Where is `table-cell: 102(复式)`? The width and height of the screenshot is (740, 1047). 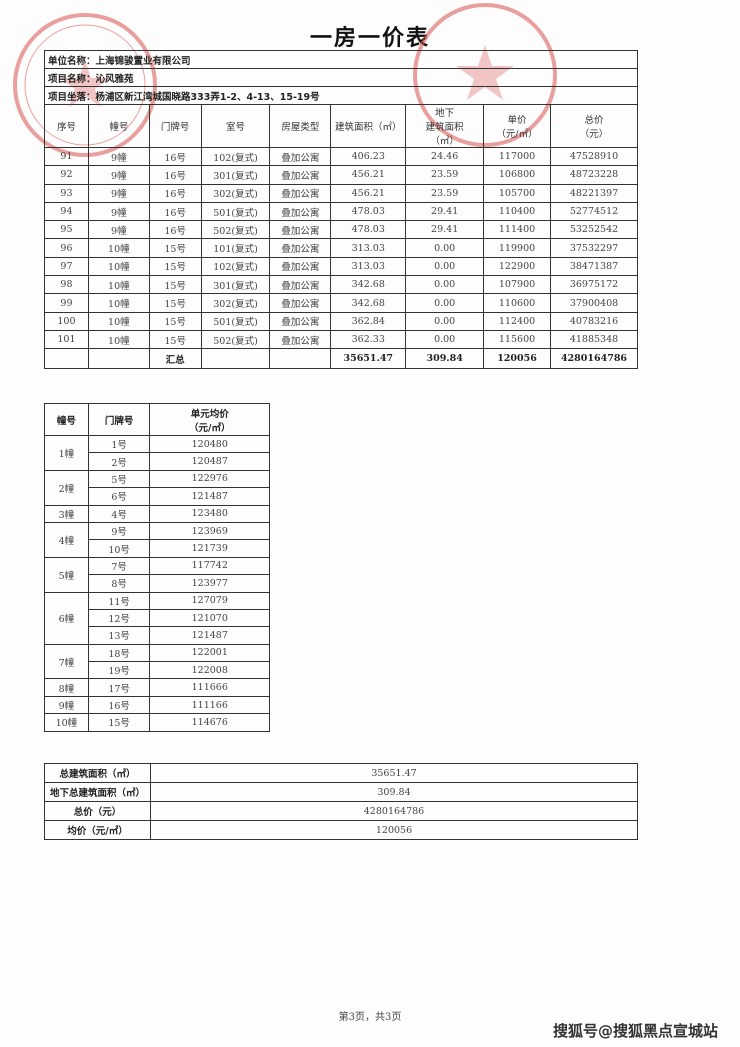
table-cell: 102(复式) is located at coordinates (235, 266).